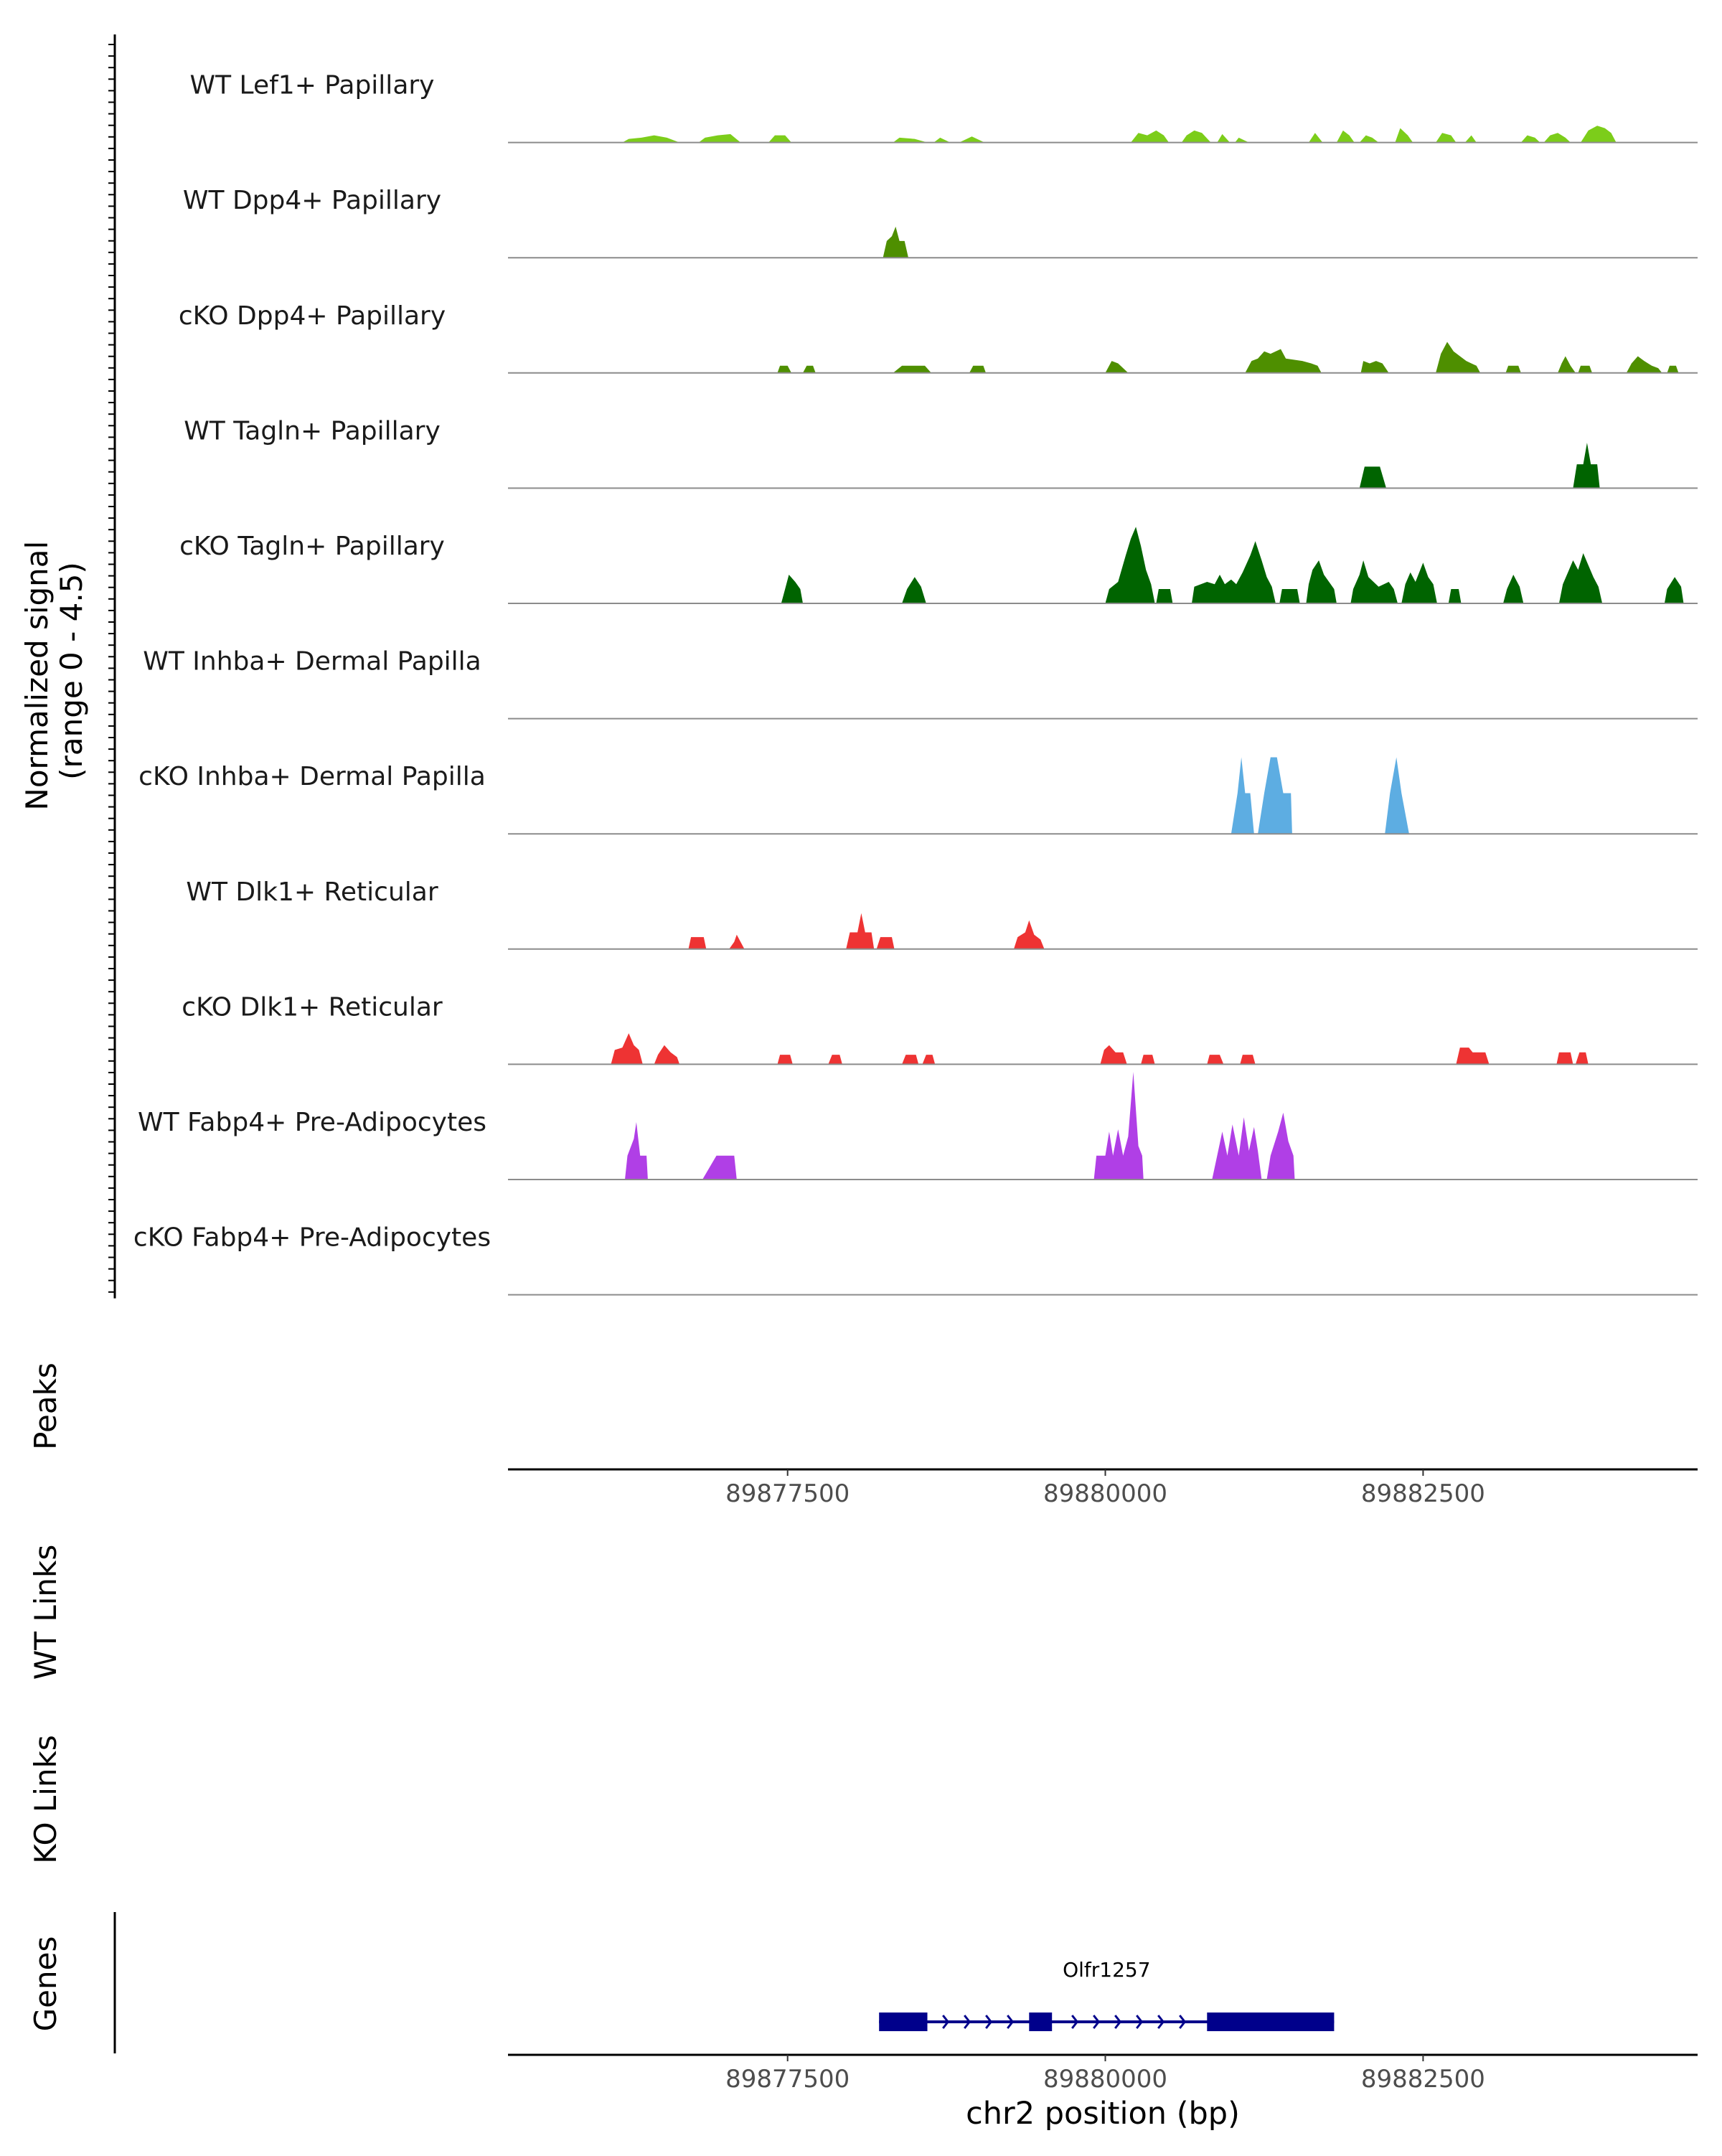 This screenshot has height=2156, width=1722. What do you see at coordinates (46, 1612) in the screenshot?
I see `wt-links-panel-label: WT Links` at bounding box center [46, 1612].